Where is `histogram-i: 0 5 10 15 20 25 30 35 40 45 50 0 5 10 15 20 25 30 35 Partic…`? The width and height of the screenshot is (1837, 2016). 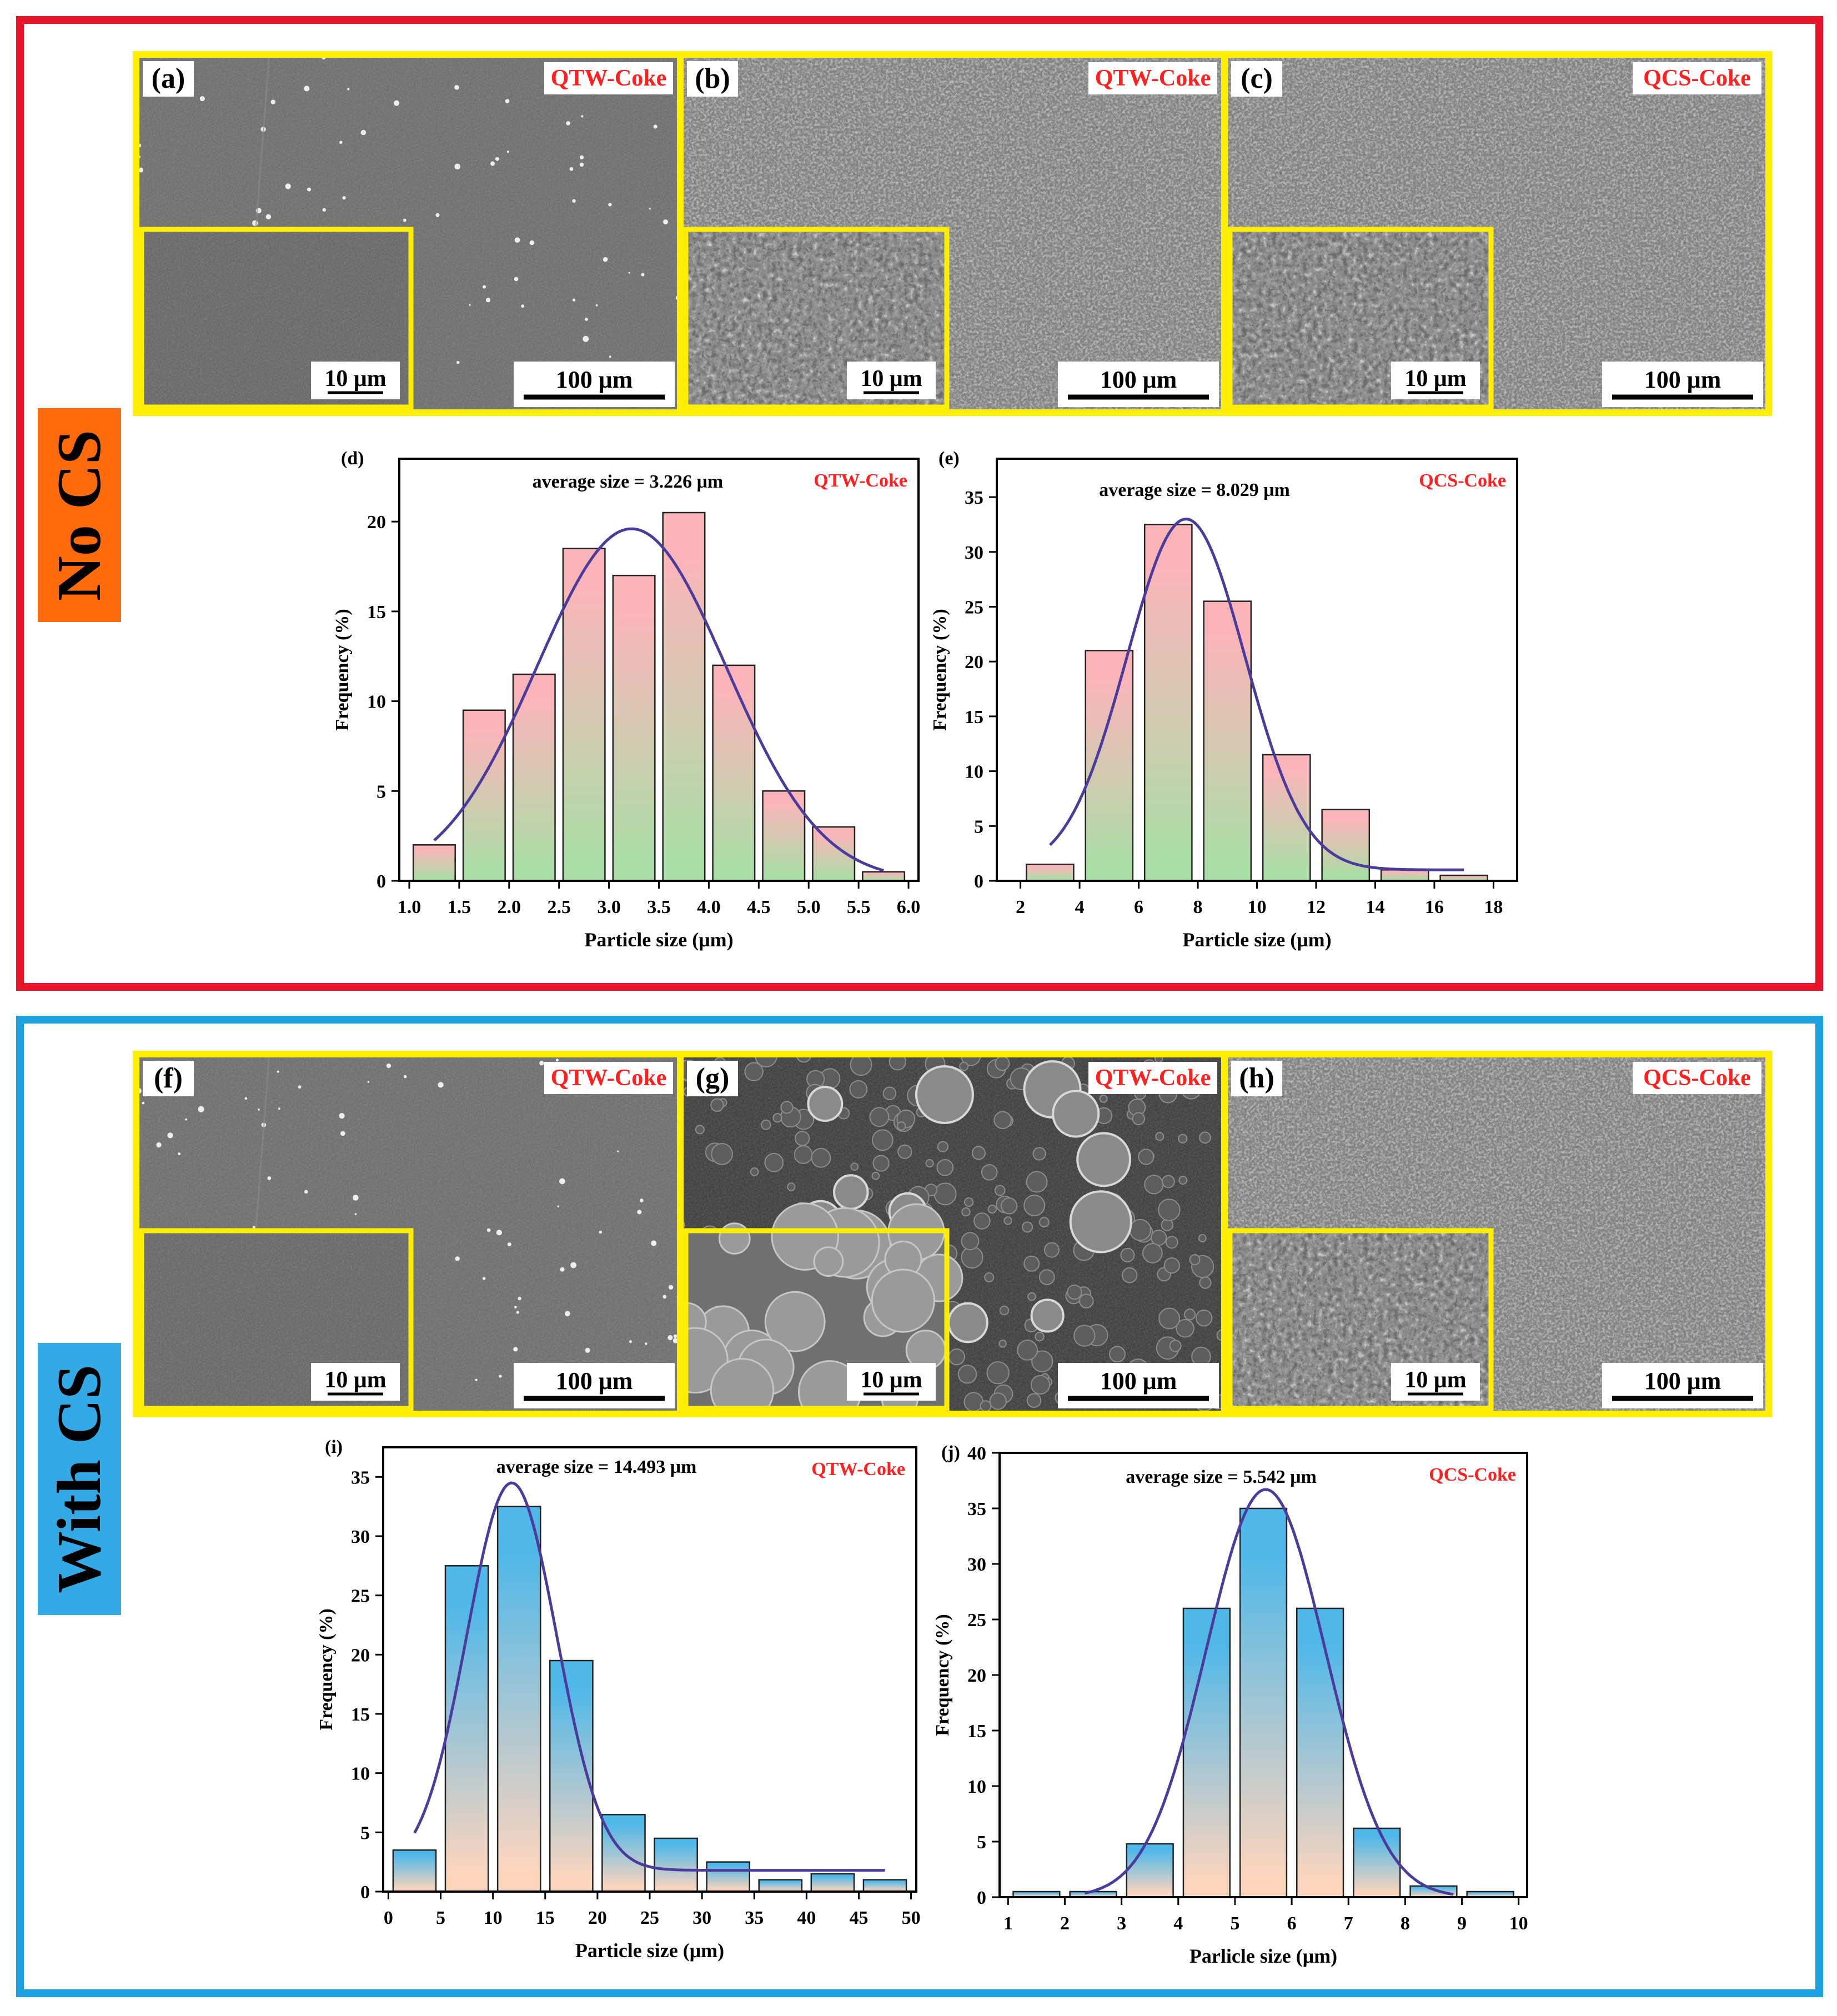
histogram-i: 0 5 10 15 20 25 30 35 40 45 50 0 5 10 15 20 25 30 35 Partic… is located at coordinates (618, 1699).